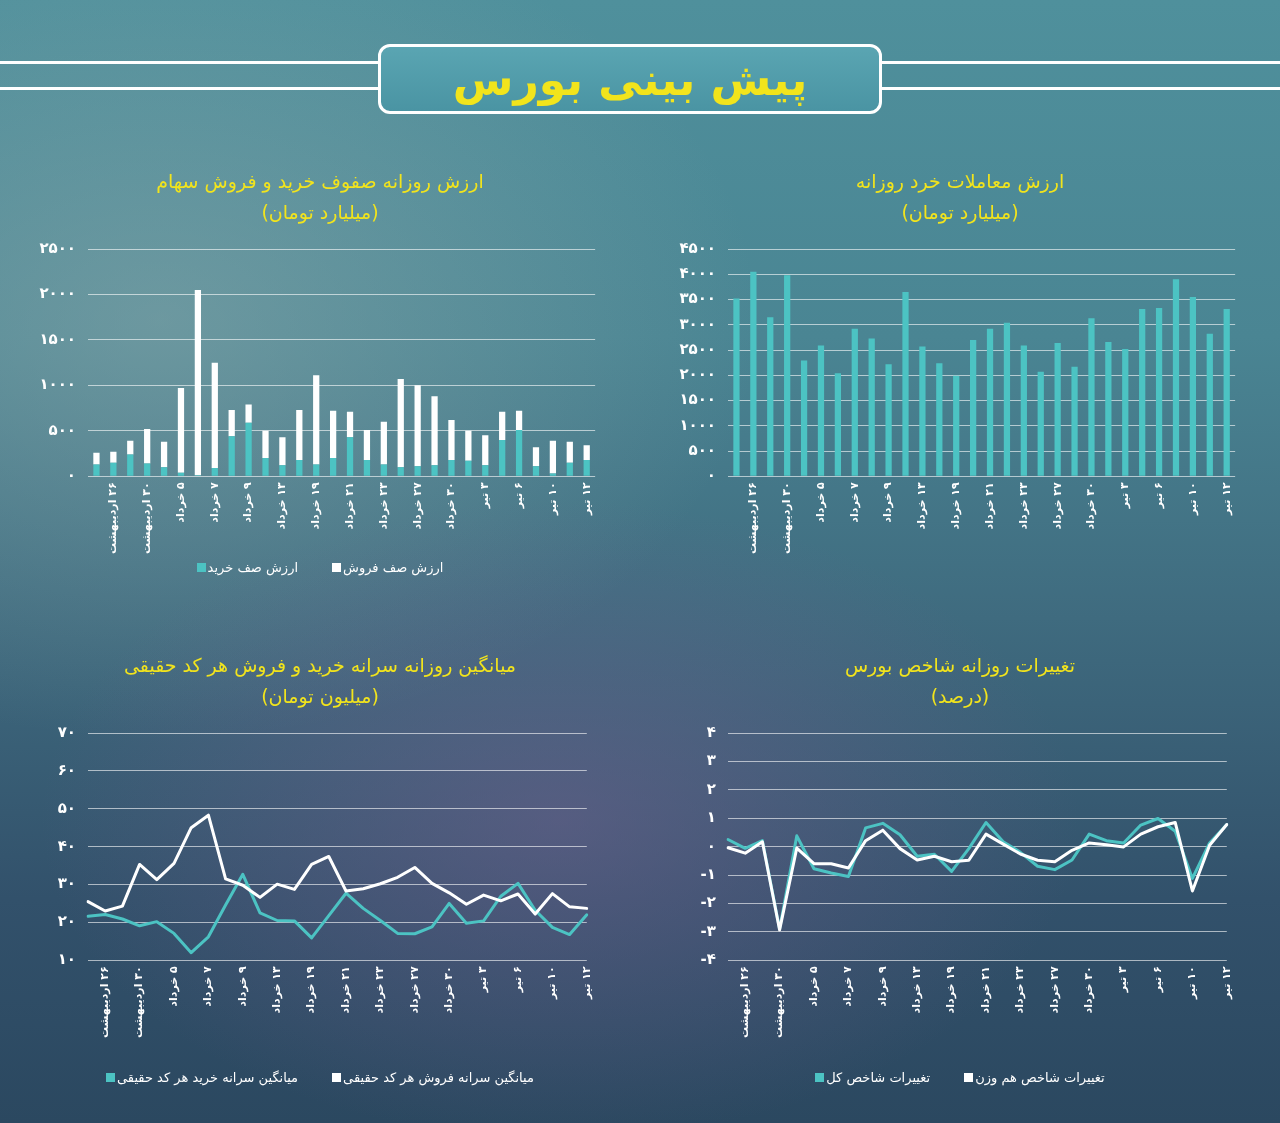 The height and width of the screenshot is (1123, 1280). I want to click on y-tick-label: -۳, so click(708, 930).